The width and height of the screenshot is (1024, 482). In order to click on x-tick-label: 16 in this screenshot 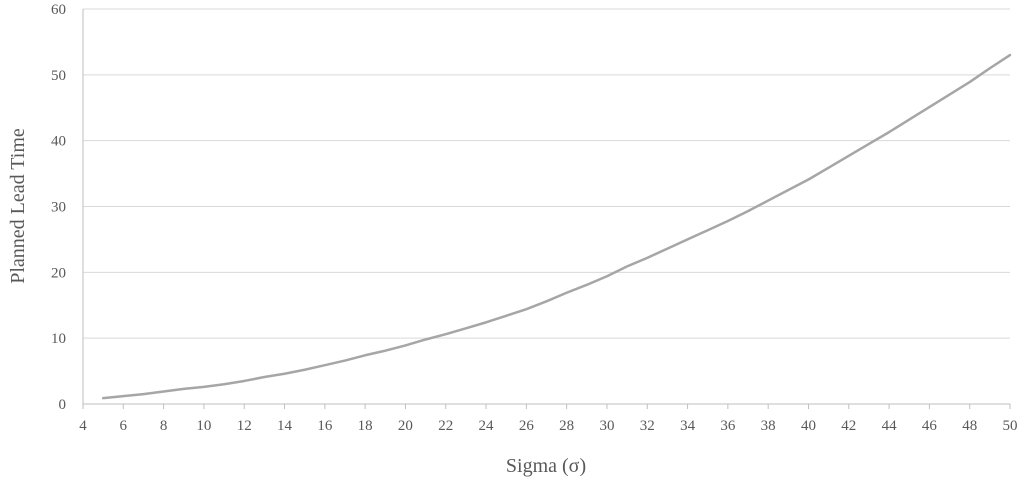, I will do `click(325, 426)`.